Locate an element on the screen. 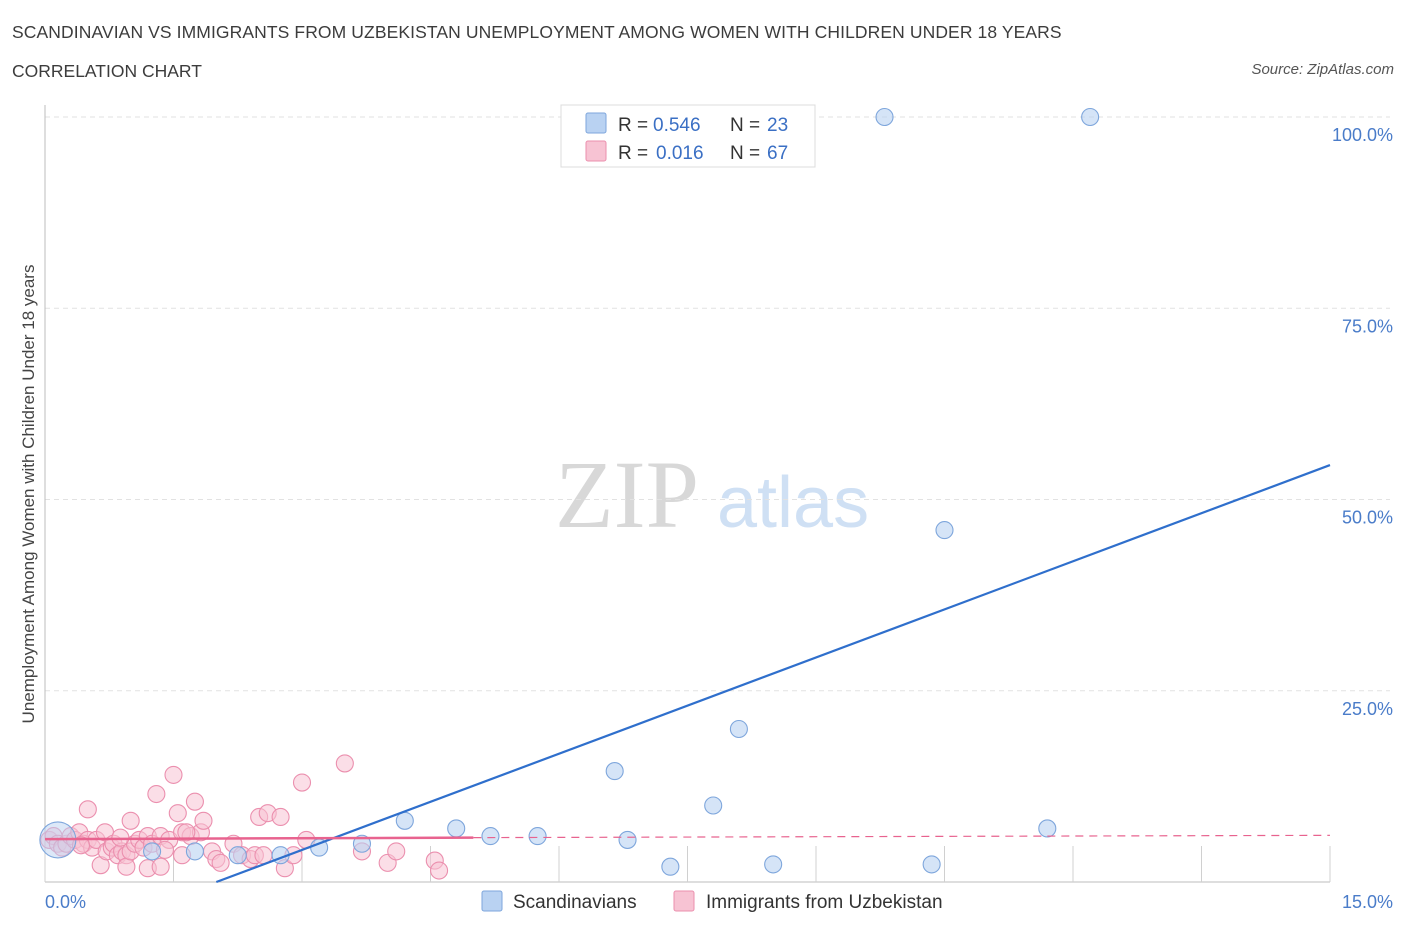 Image resolution: width=1406 pixels, height=930 pixels. y-tick-label-3: 100.0% is located at coordinates (1362, 135).